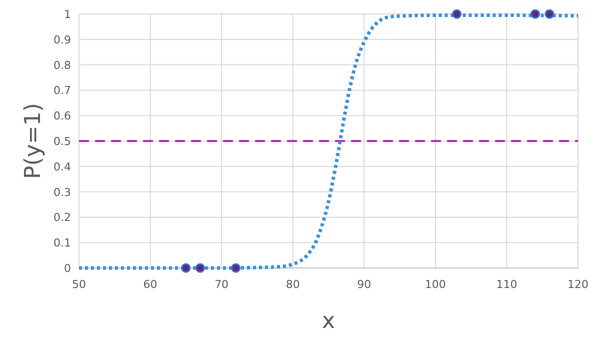 The height and width of the screenshot is (343, 600). I want to click on x-tick-label: 60, so click(150, 284).